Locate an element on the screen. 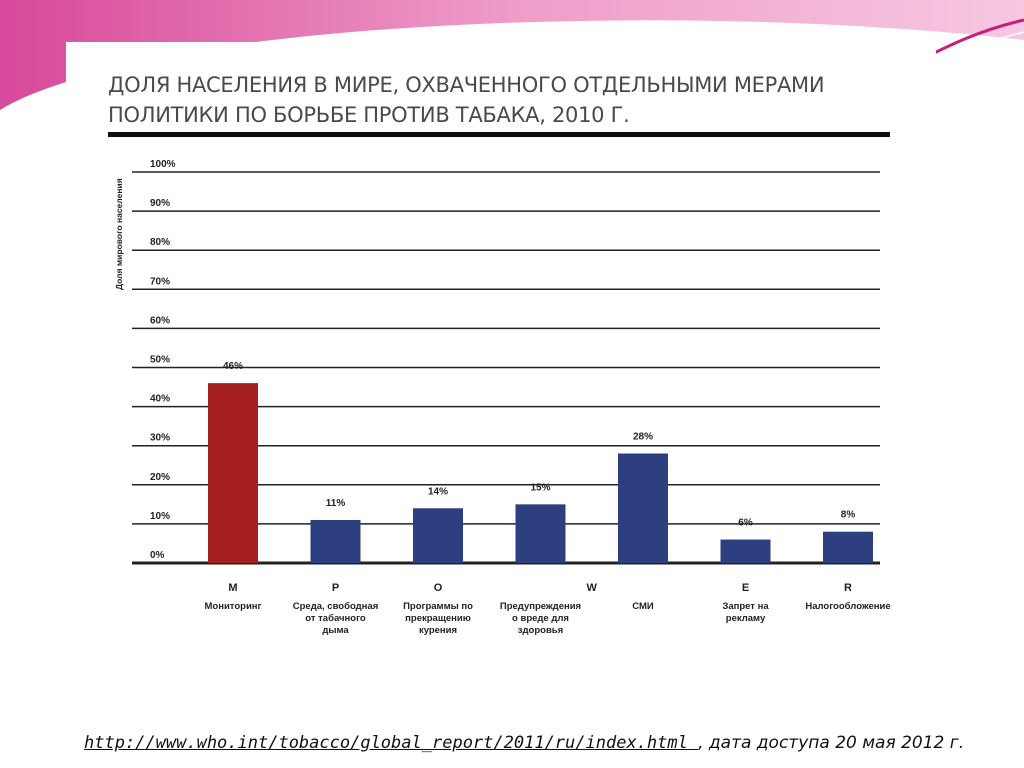  category-code: R is located at coordinates (848, 588).